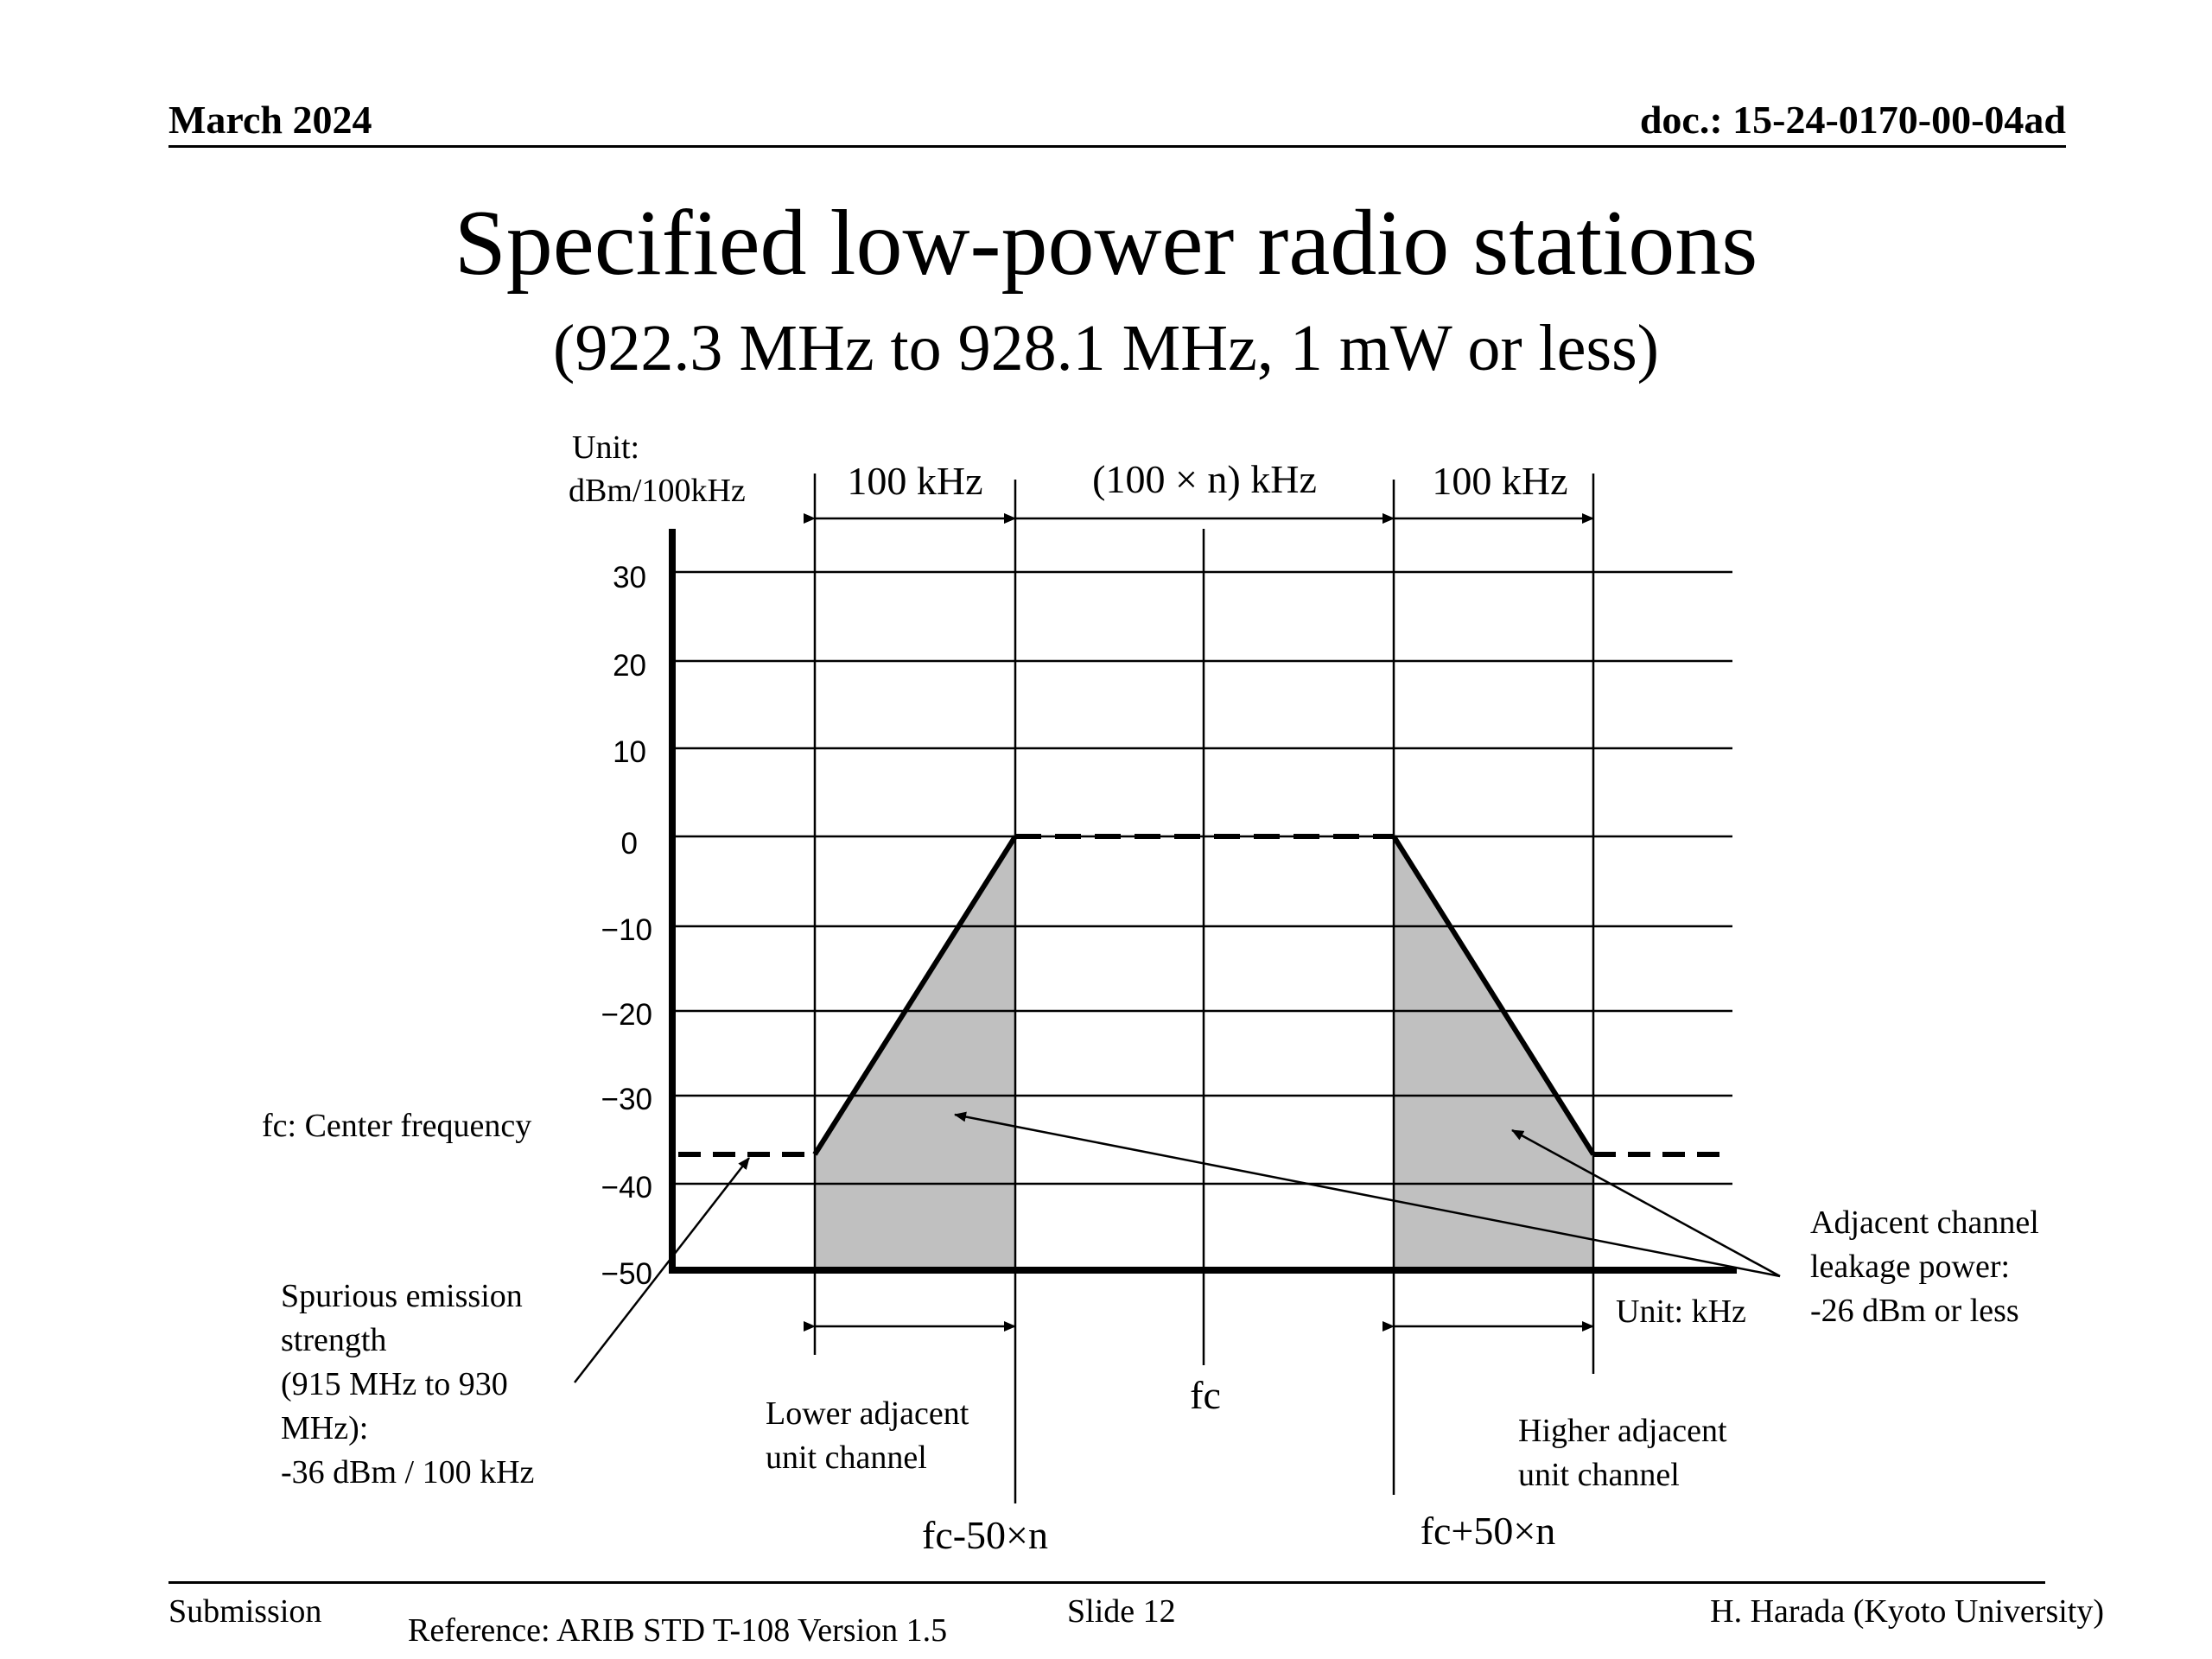 This screenshot has height=1659, width=2212. What do you see at coordinates (1106, 348) in the screenshot?
I see `slide-subtitle: (922.3 MHz to 928.1 MHz, 1 mW or less)` at bounding box center [1106, 348].